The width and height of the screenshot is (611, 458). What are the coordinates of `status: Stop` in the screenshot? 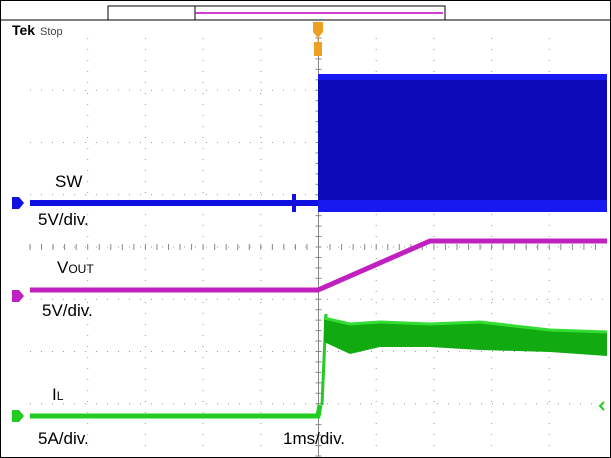 It's located at (51, 32).